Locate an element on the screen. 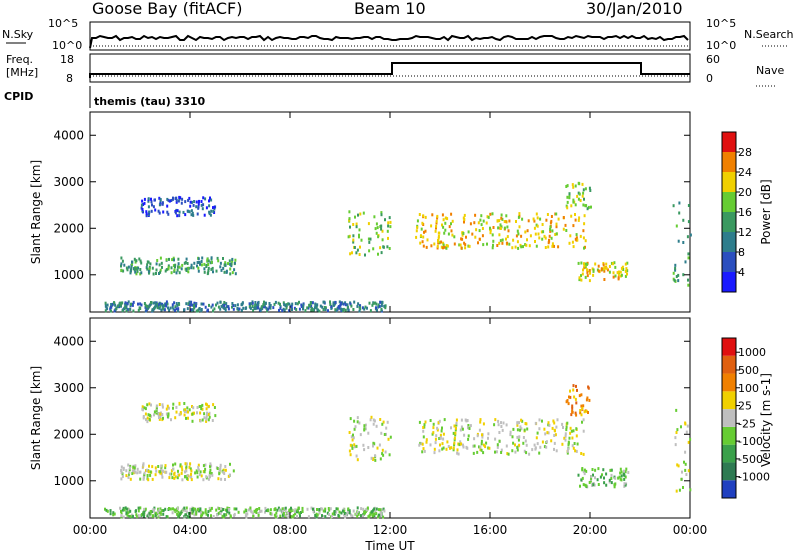 The image size is (800, 554). colorbar-tick-label: 24 is located at coordinates (745, 172).